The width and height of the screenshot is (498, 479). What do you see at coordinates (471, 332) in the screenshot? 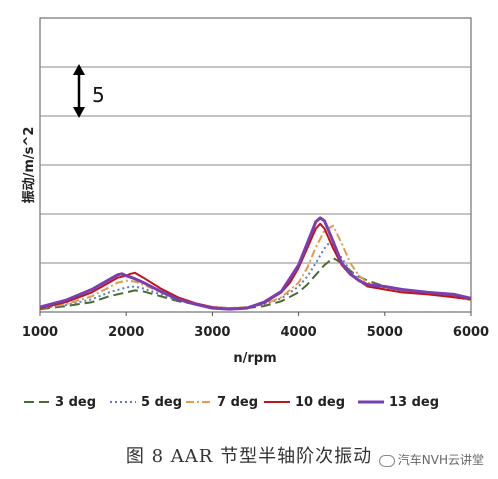
I see `x-tick-label-5: 6000` at bounding box center [471, 332].